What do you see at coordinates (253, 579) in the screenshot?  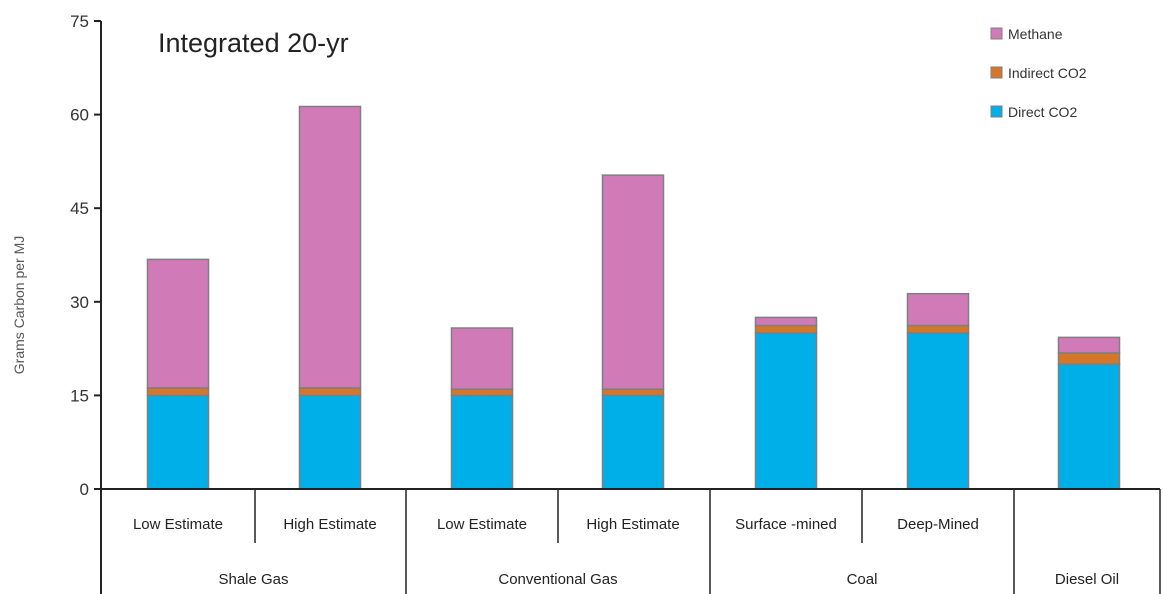 I see `group-label: Shale Gas` at bounding box center [253, 579].